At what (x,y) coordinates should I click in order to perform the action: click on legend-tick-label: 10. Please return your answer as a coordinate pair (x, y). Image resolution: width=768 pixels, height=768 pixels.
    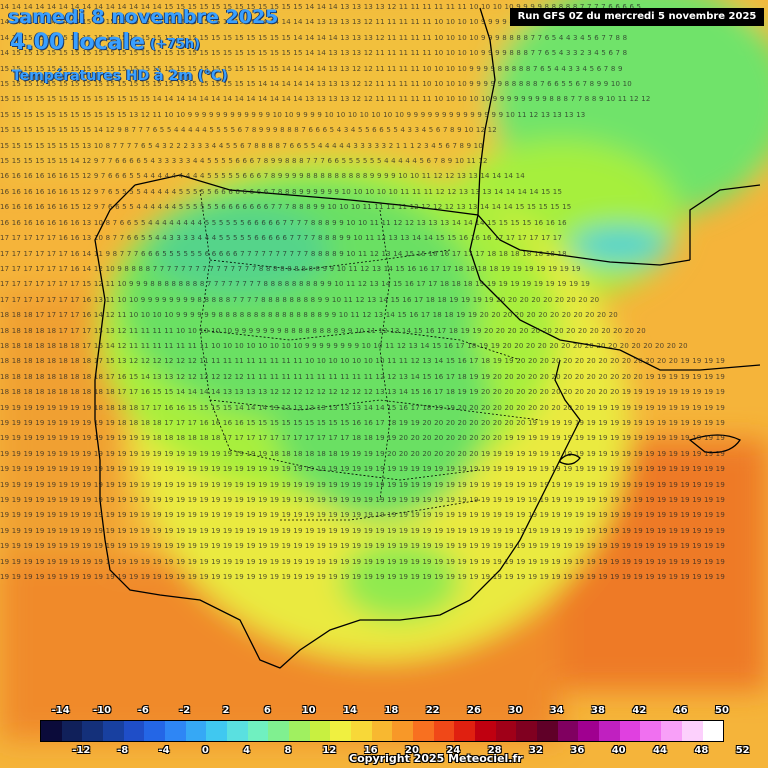
    Looking at the image, I should click on (308, 710).